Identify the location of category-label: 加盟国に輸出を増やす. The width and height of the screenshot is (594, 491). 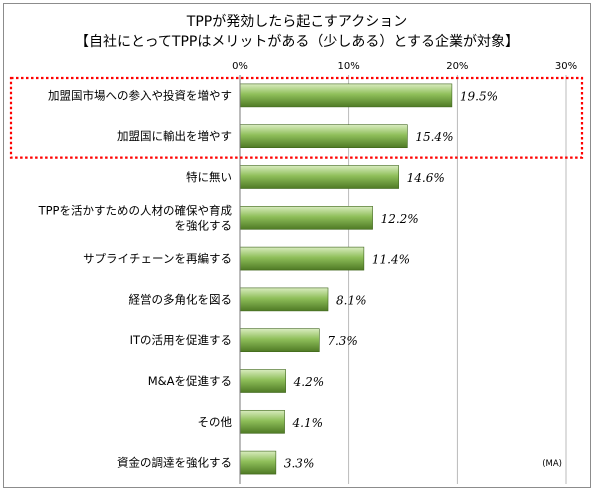
(174, 136).